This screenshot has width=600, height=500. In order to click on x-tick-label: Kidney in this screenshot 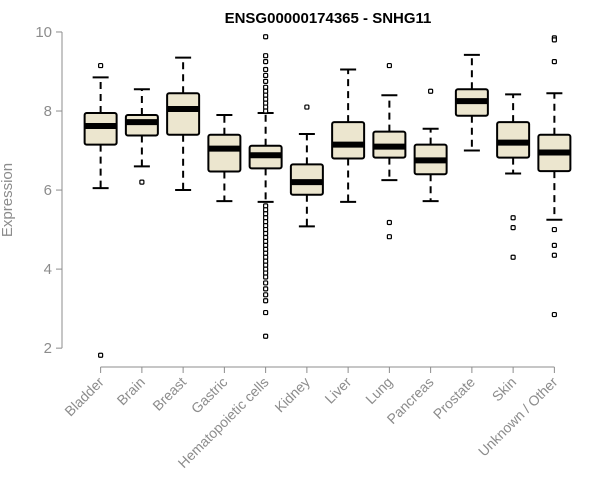, I will do `click(292, 395)`.